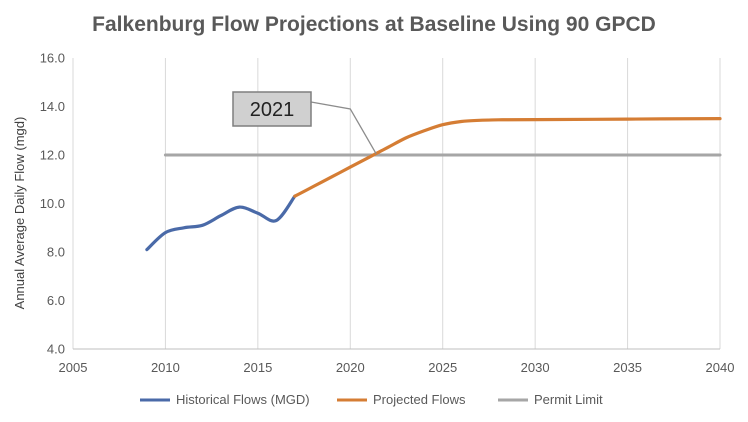  I want to click on y-tick-label: 8.0, so click(56, 252).